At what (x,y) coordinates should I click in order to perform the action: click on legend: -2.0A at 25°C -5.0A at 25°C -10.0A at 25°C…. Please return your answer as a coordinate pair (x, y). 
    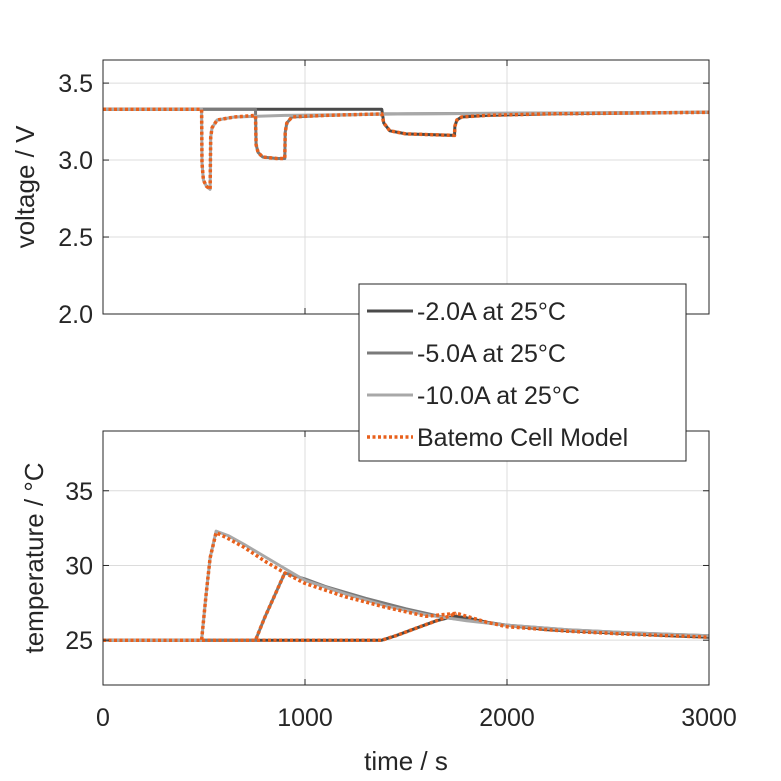
    Looking at the image, I should click on (522, 372).